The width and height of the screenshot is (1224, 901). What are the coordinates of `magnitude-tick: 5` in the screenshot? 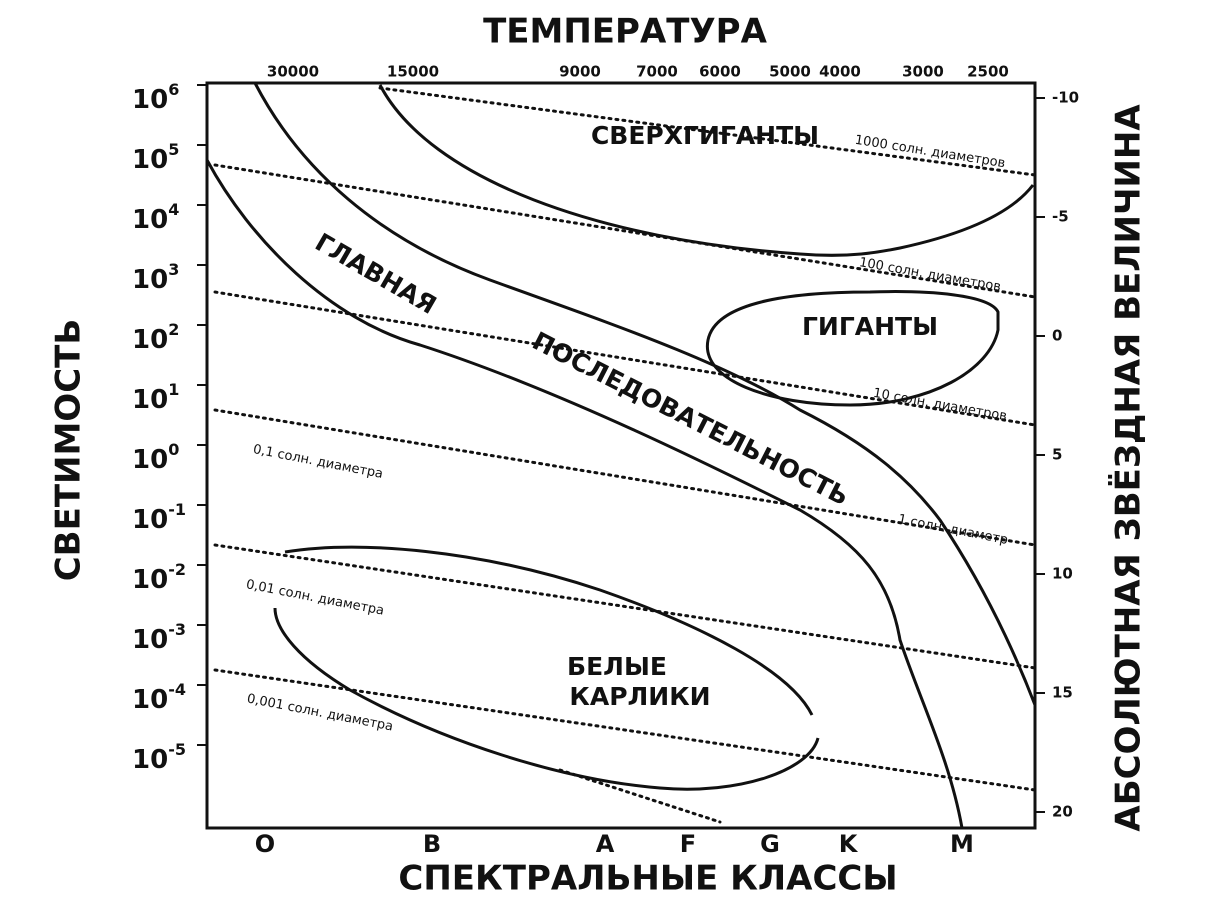 It's located at (1057, 455).